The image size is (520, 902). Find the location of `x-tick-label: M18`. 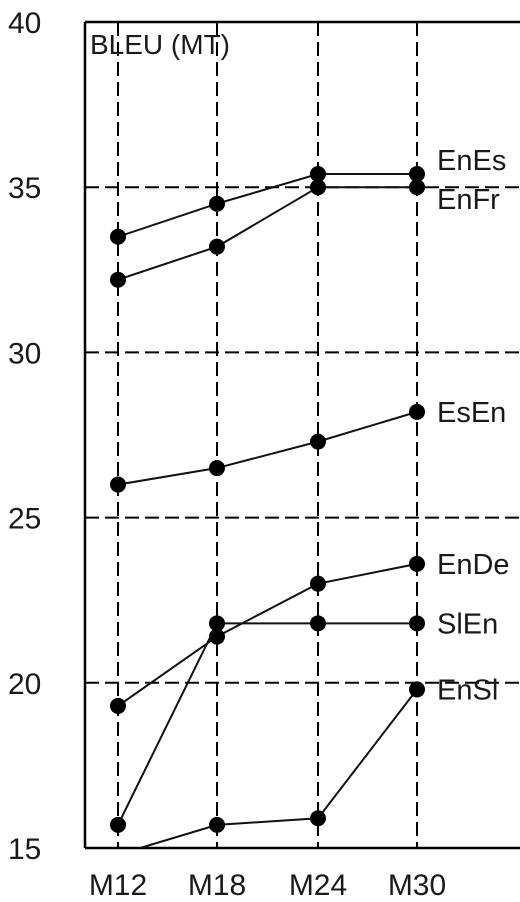

x-tick-label: M18 is located at coordinates (217, 885).